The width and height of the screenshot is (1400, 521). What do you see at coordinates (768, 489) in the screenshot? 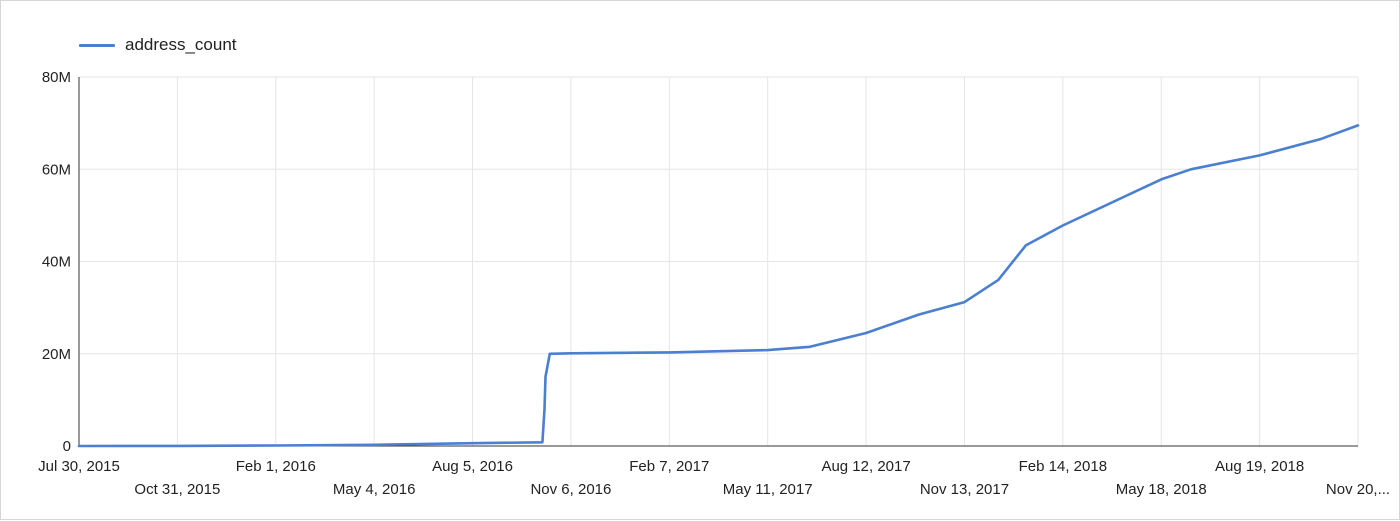
I see `x-tick-label: May 11, 2017` at bounding box center [768, 489].